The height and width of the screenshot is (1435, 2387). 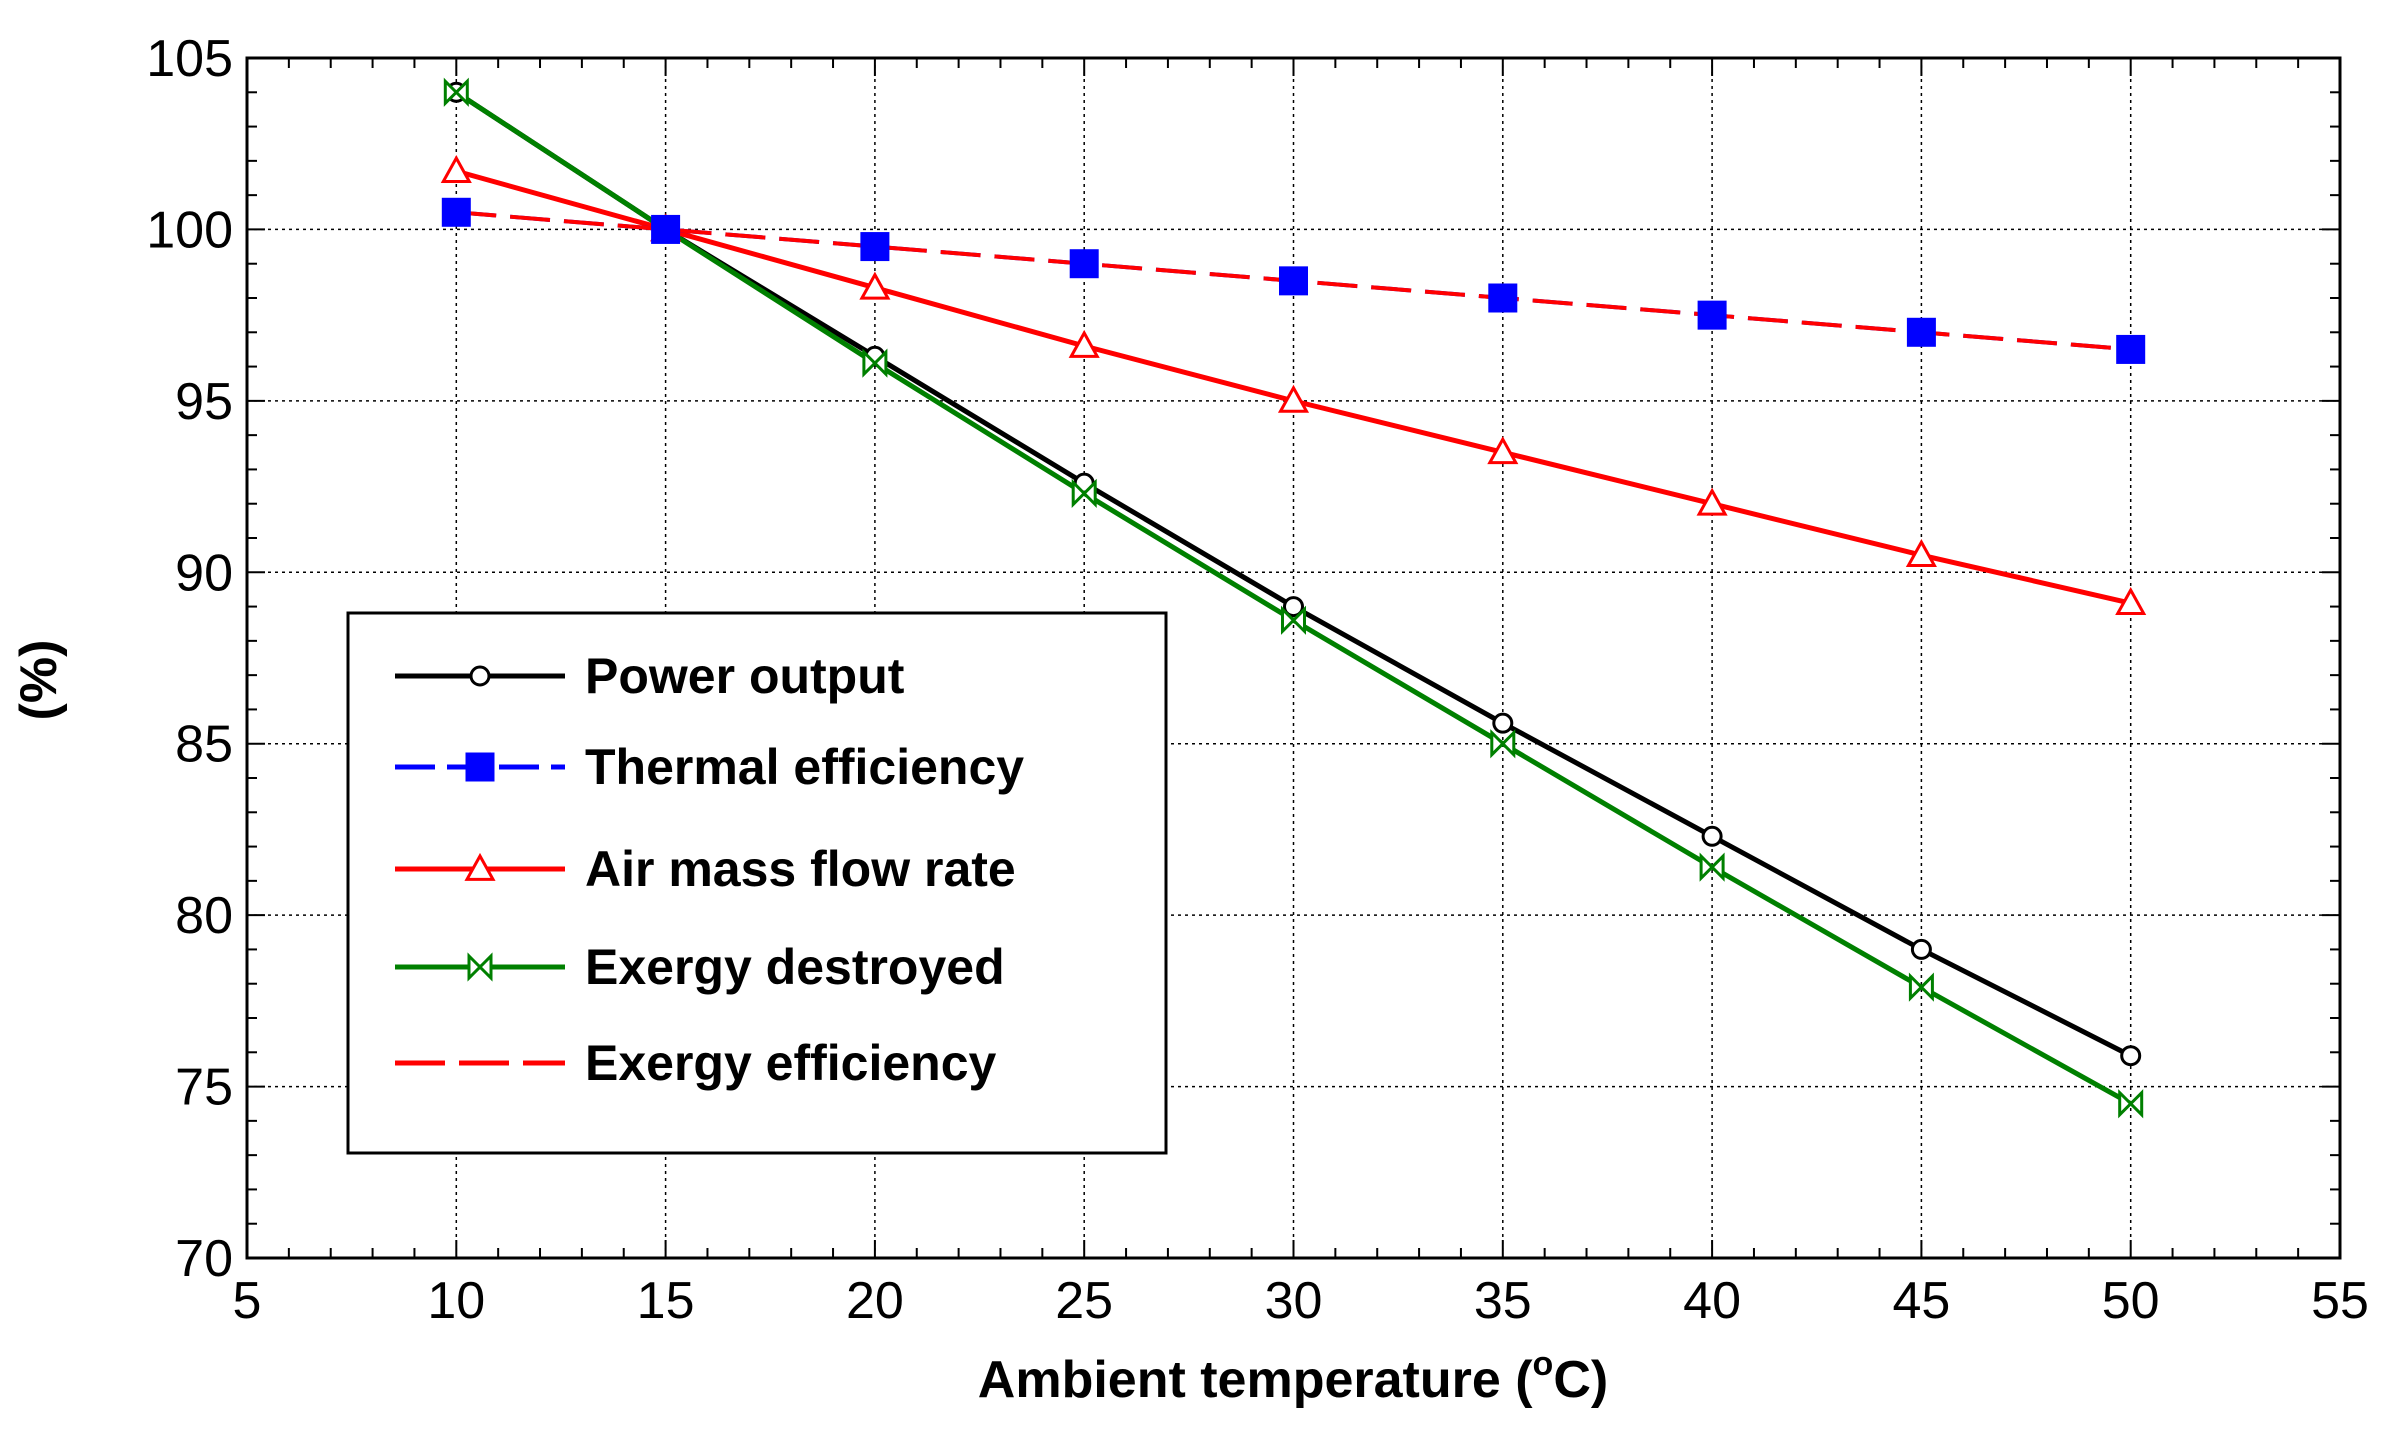 What do you see at coordinates (189, 59) in the screenshot?
I see `y-tick-label: 105` at bounding box center [189, 59].